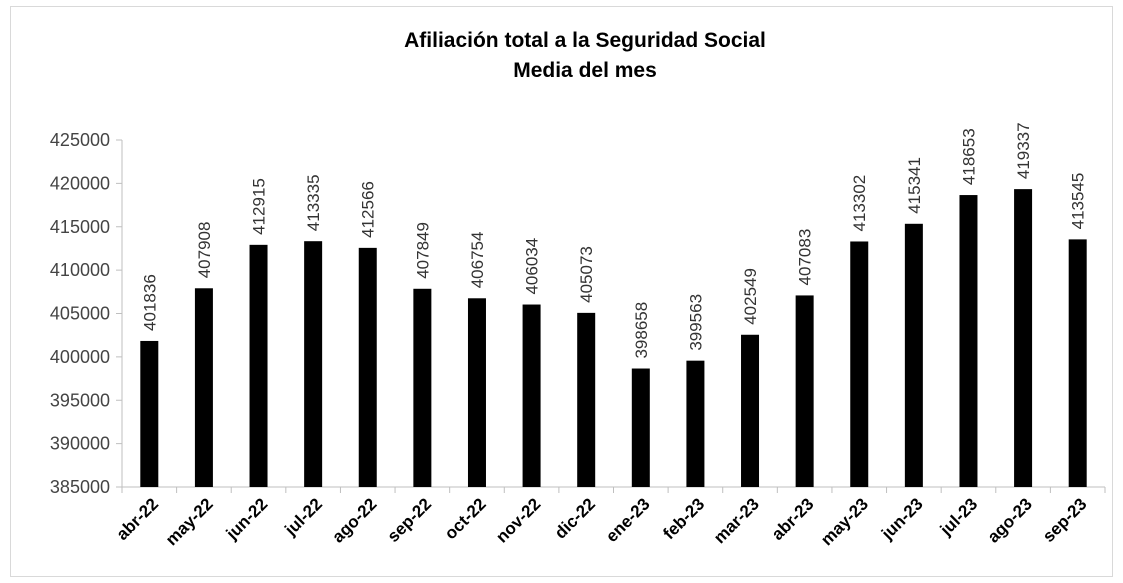  I want to click on data-label: 407908, so click(204, 250).